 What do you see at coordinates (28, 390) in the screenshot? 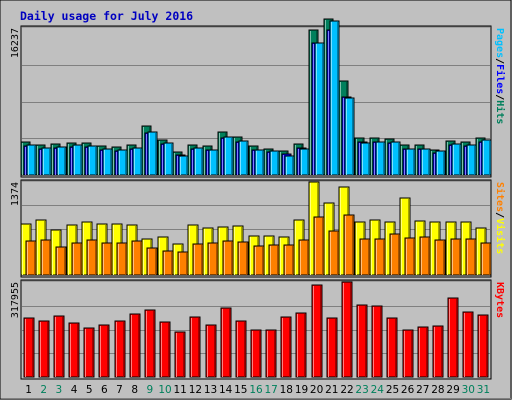
I see `day-label: 1` at bounding box center [28, 390].